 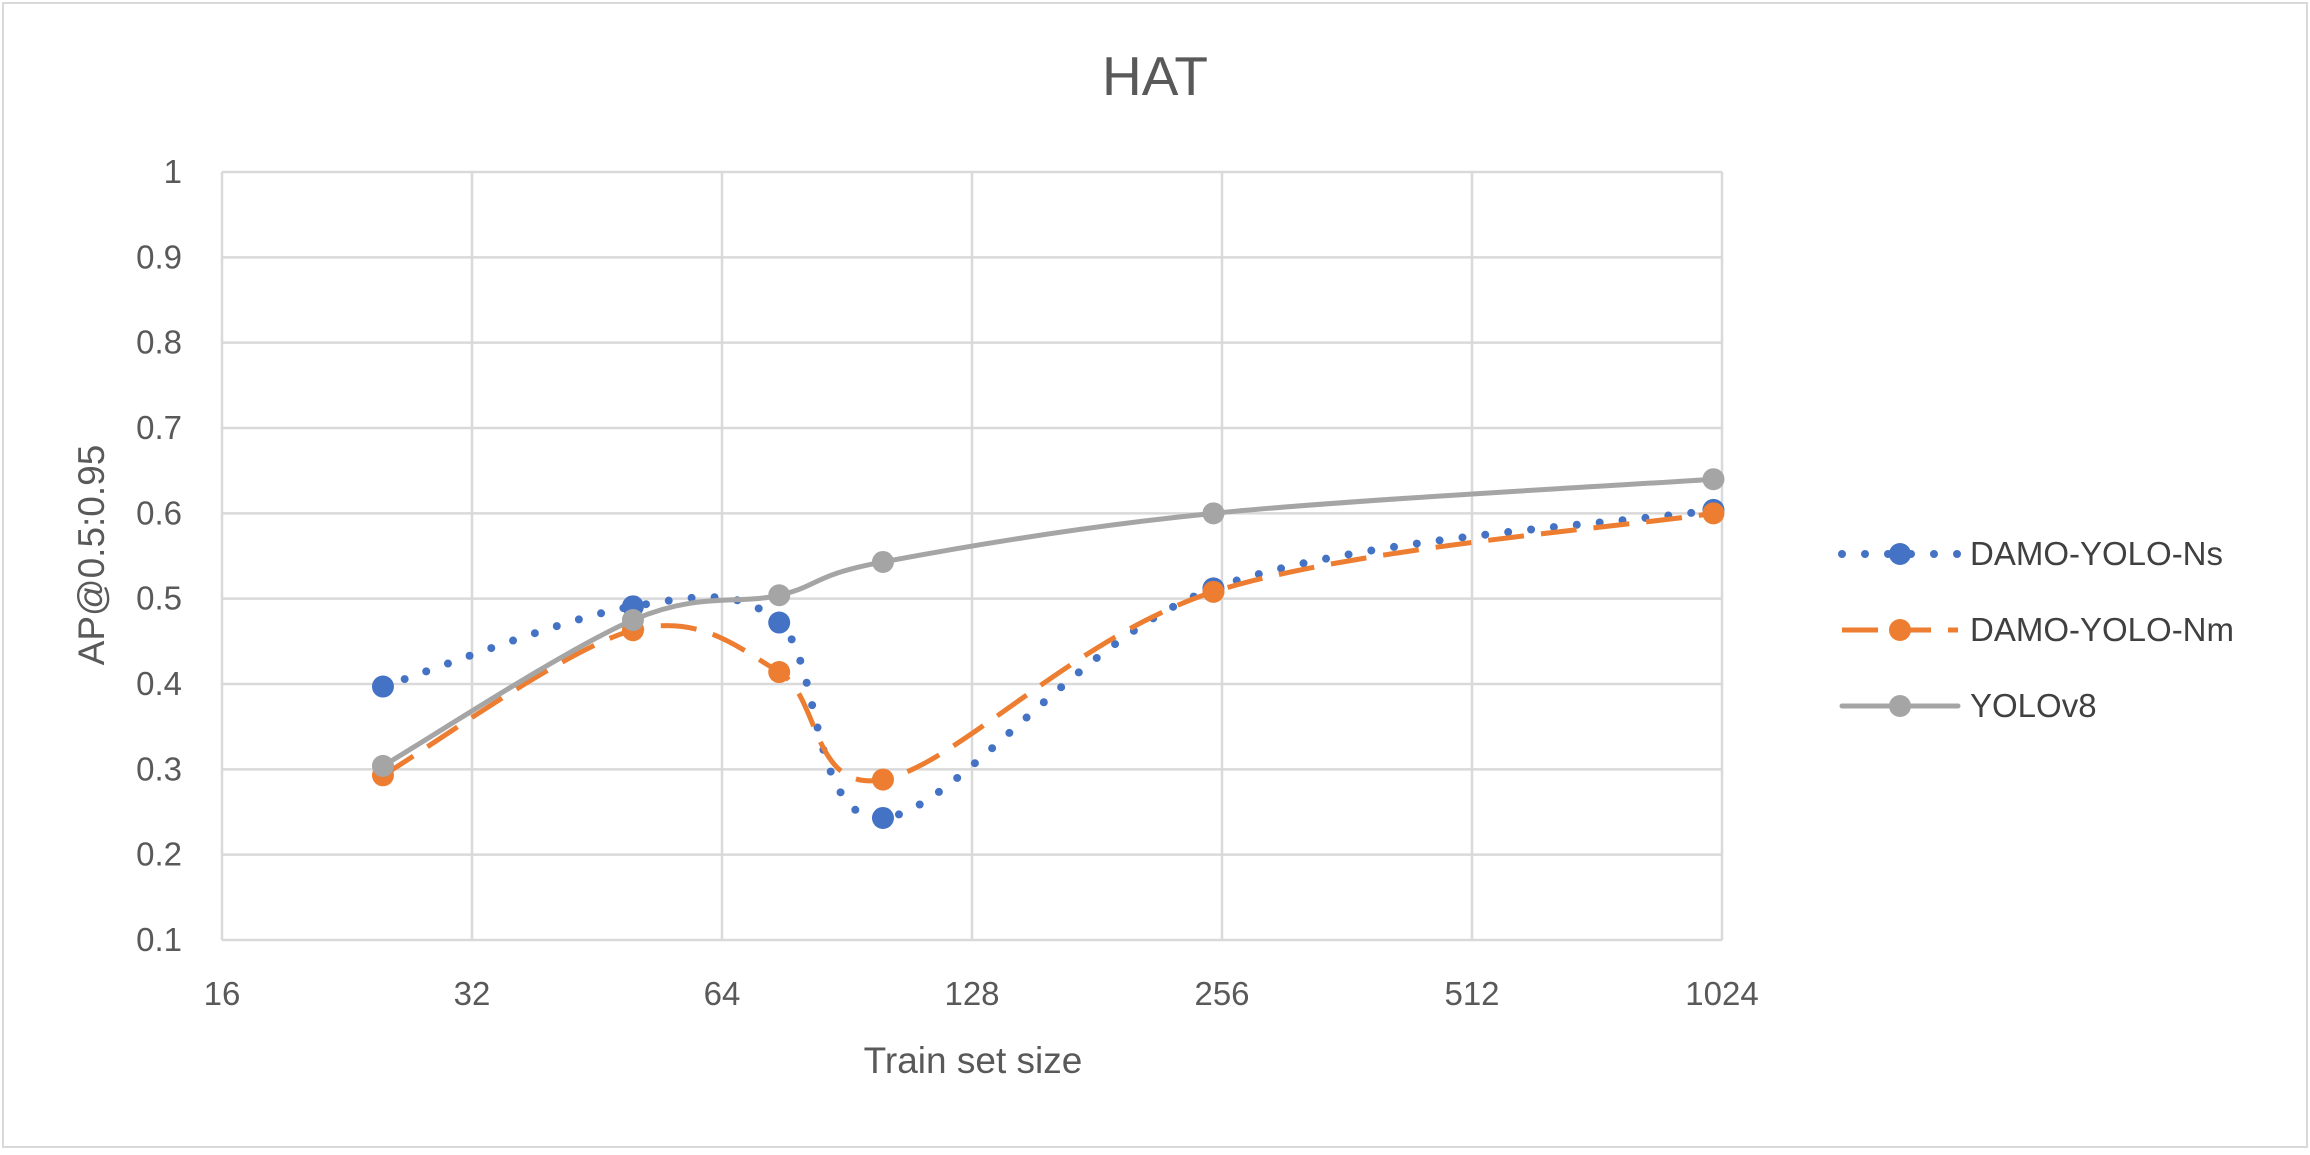 I want to click on x-tick-label: 64, so click(x=722, y=993).